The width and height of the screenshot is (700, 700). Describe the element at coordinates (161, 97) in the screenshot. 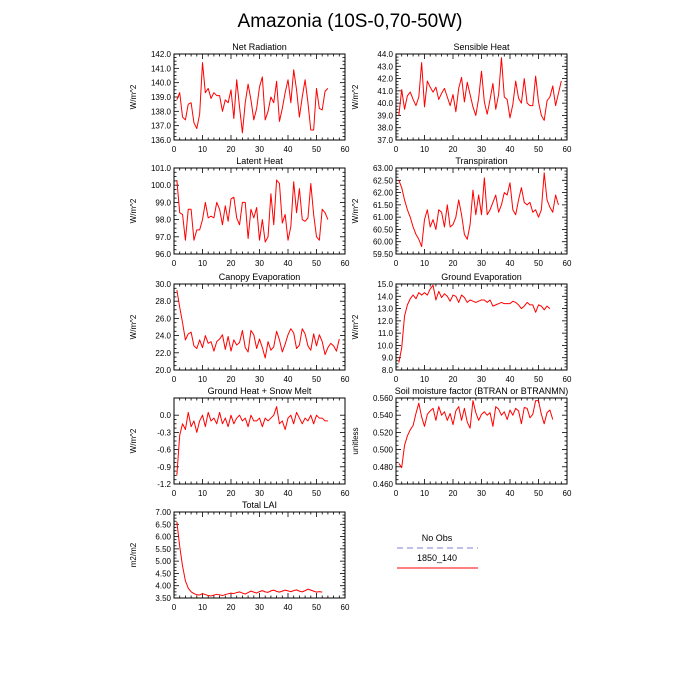

I see `y-tick-label: 139.0` at that location.